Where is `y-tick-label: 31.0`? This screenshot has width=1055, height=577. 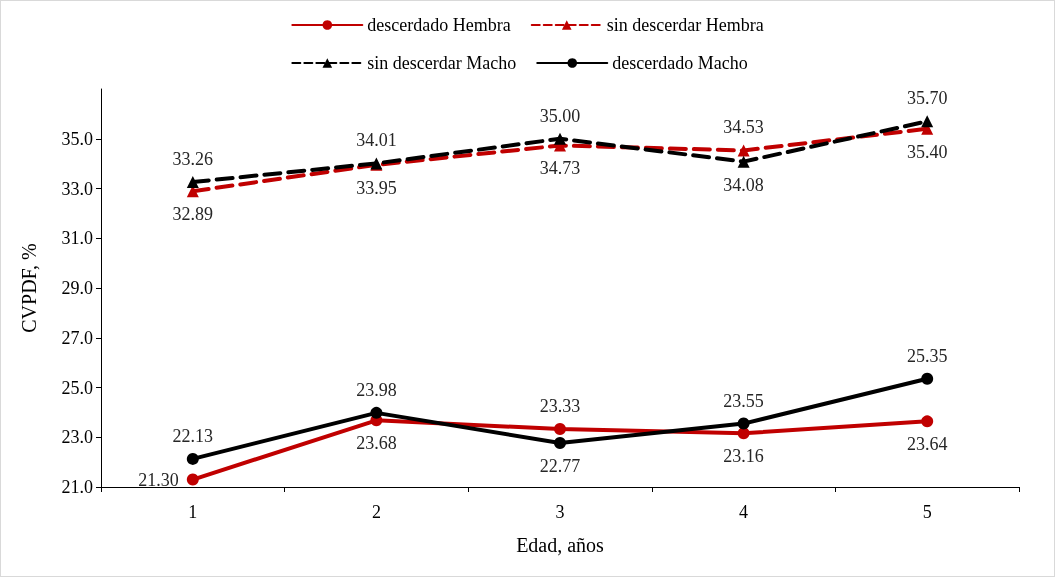 y-tick-label: 31.0 is located at coordinates (77, 238).